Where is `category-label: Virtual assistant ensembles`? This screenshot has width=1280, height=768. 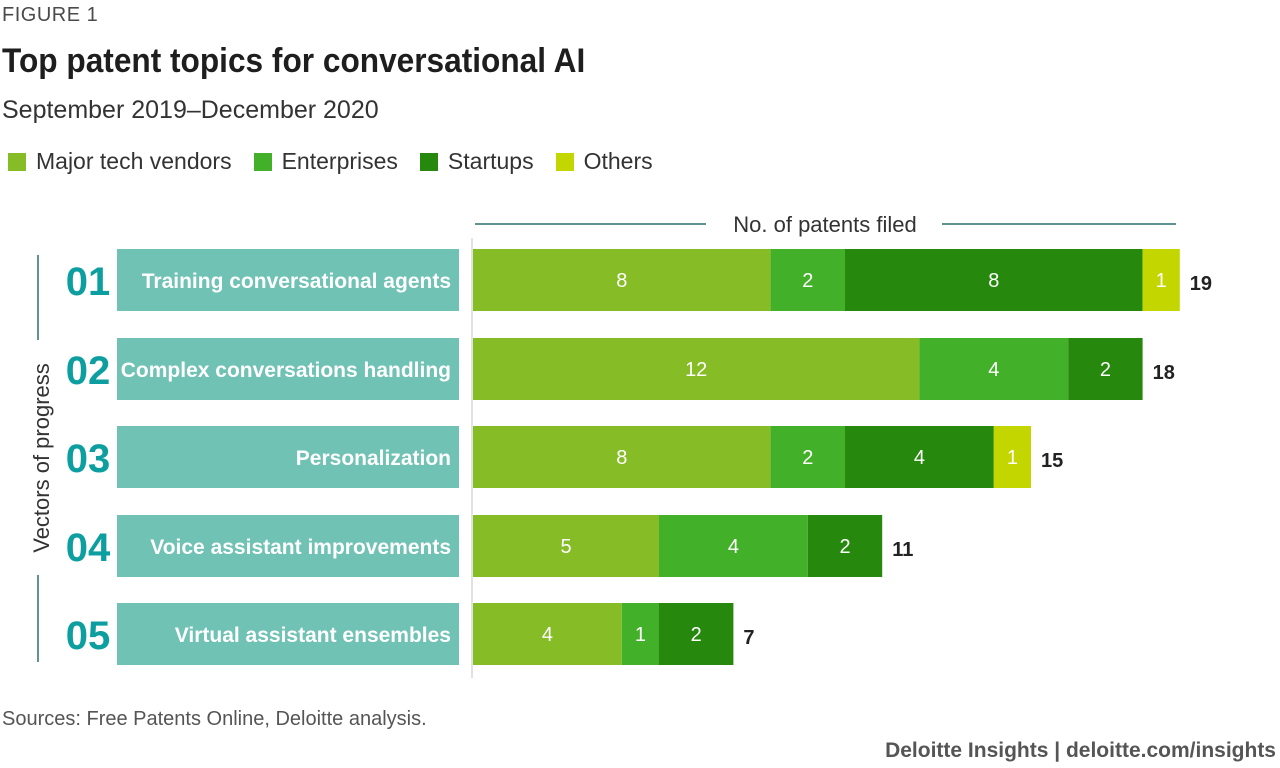
category-label: Virtual assistant ensembles is located at coordinates (313, 635).